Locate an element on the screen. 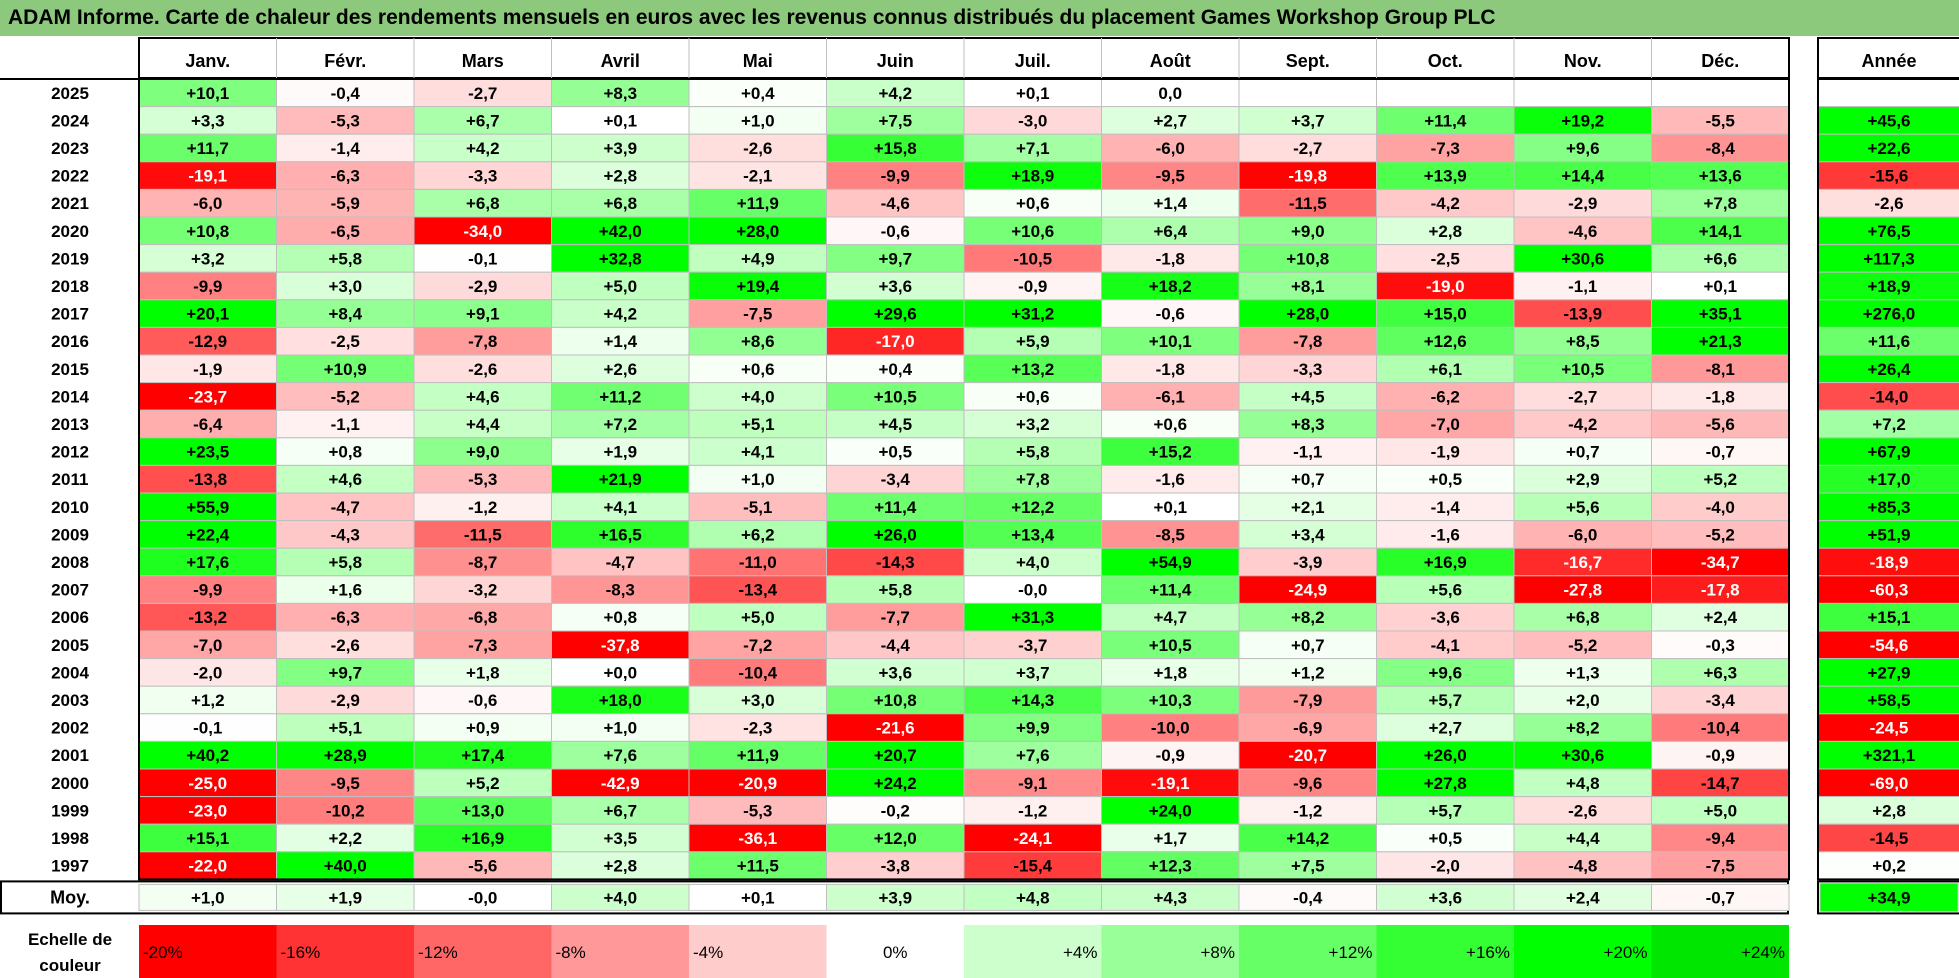 The image size is (1959, 978). year-total-value: -15,6 is located at coordinates (1889, 176).